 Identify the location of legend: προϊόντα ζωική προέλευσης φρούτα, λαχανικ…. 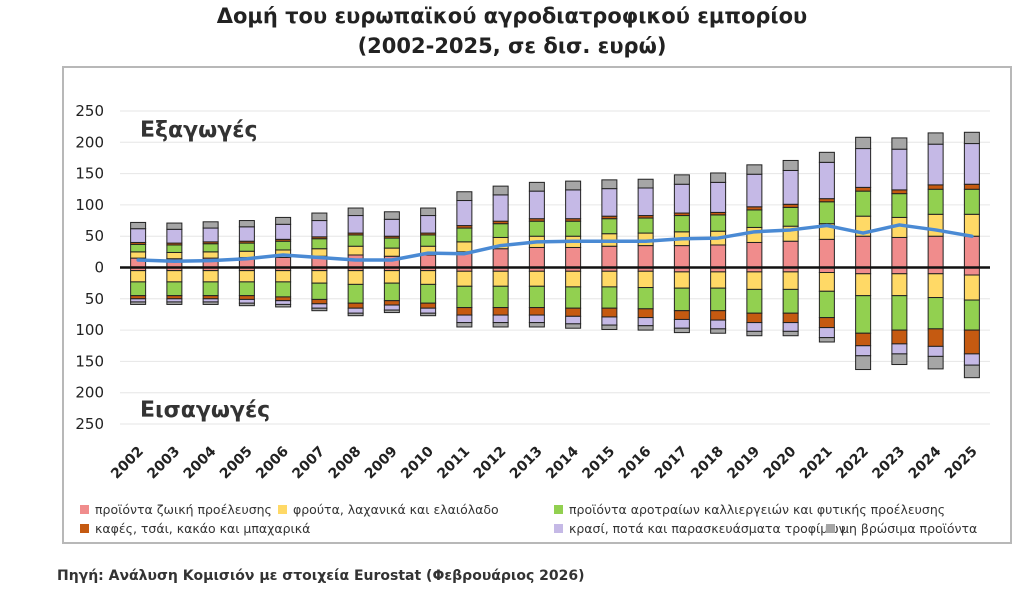
(528, 519).